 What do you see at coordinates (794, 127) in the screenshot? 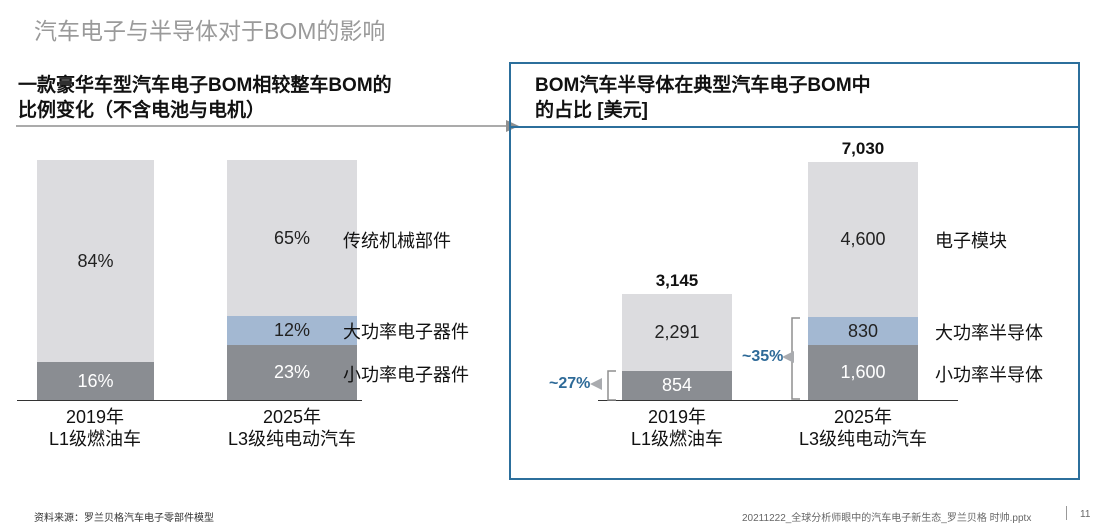
I see `right-title-divider` at bounding box center [794, 127].